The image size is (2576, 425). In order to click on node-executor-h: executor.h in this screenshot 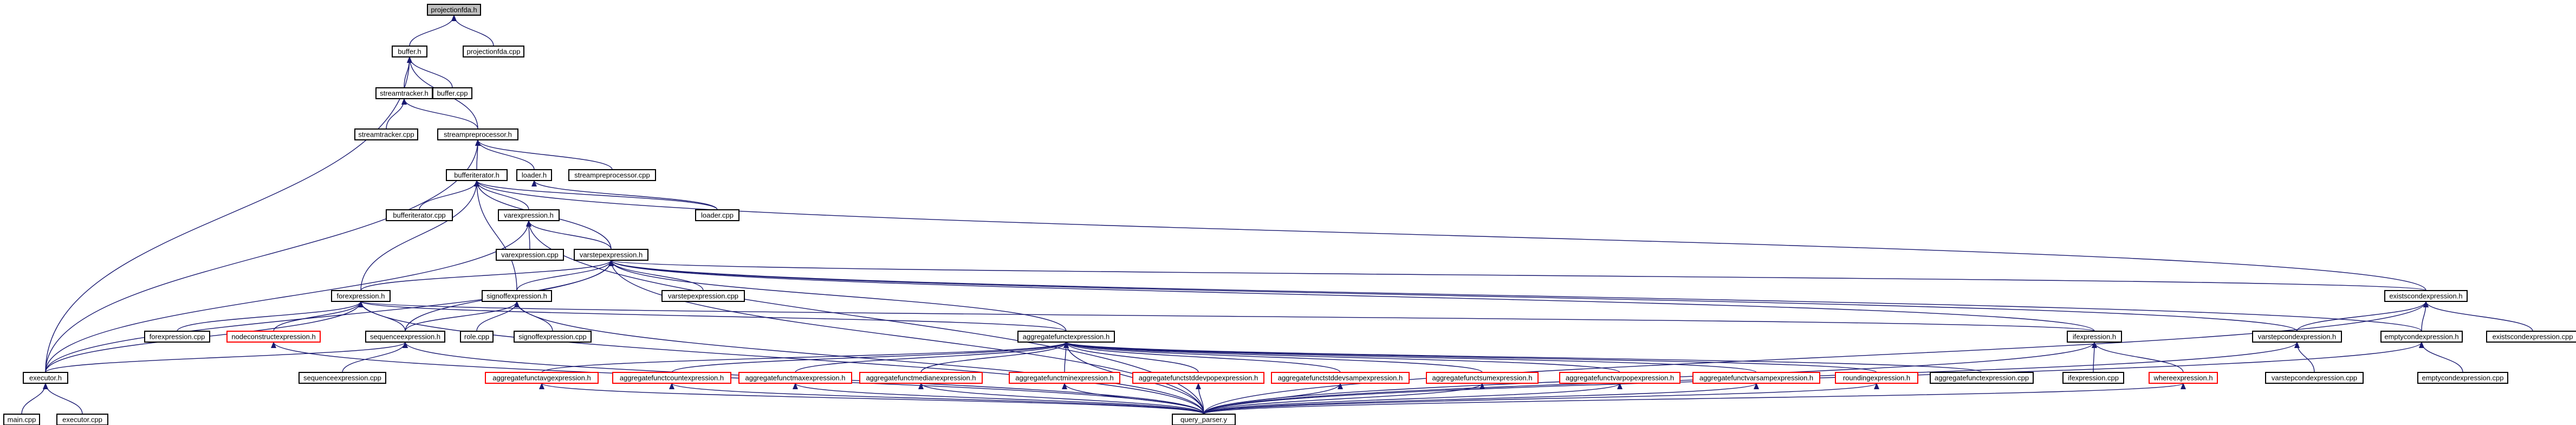, I will do `click(46, 378)`.